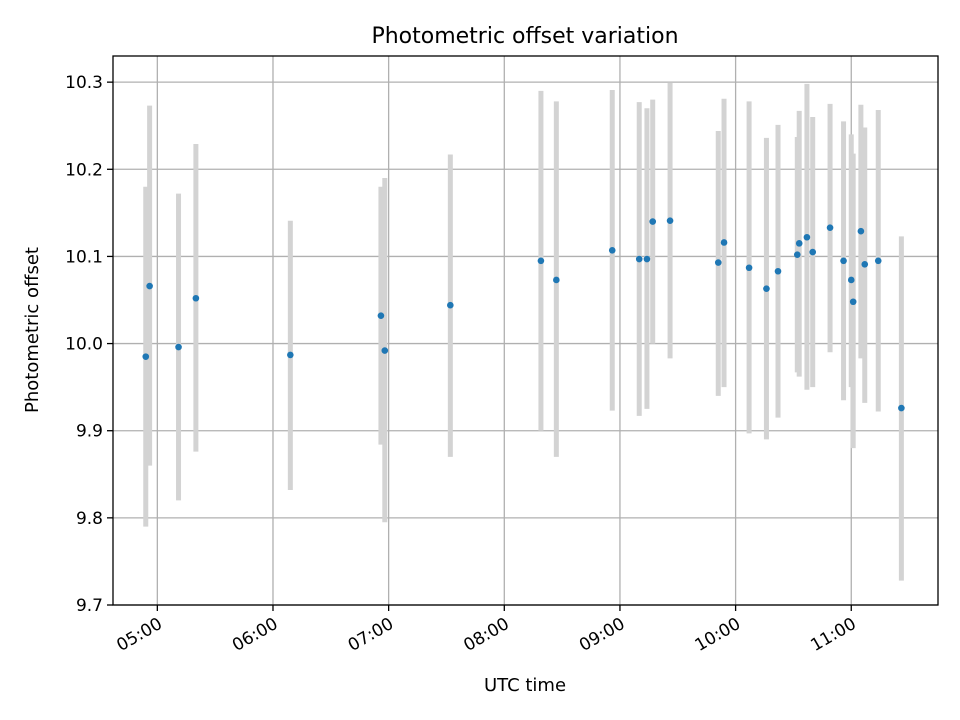 This screenshot has width=960, height=720. What do you see at coordinates (89, 519) in the screenshot?
I see `y-tick-label: 9.8` at bounding box center [89, 519].